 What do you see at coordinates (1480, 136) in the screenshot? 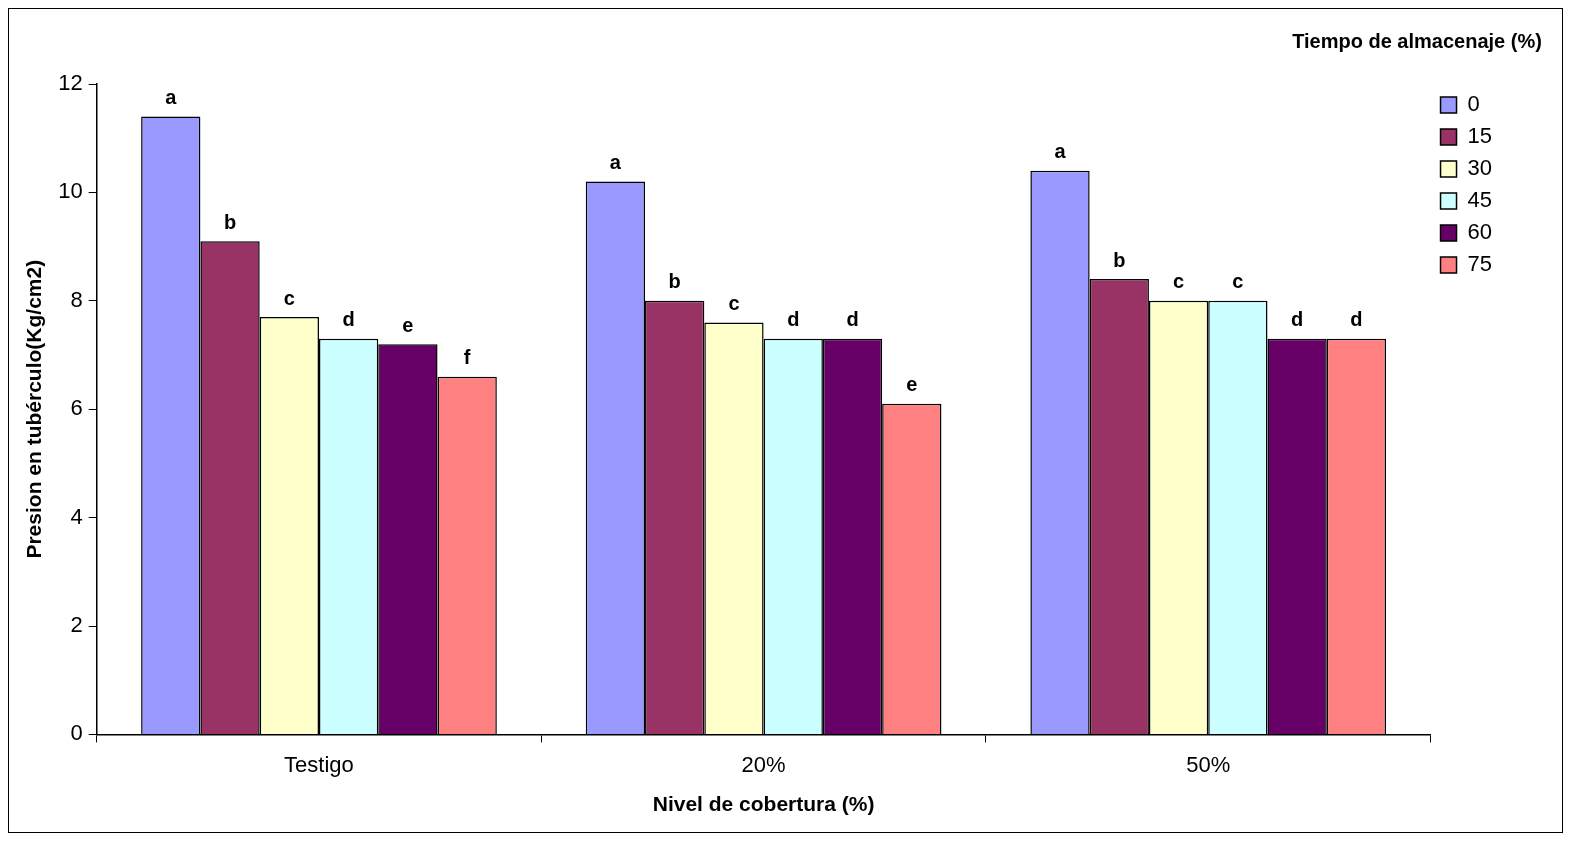
I see `legend-label: 15` at bounding box center [1480, 136].